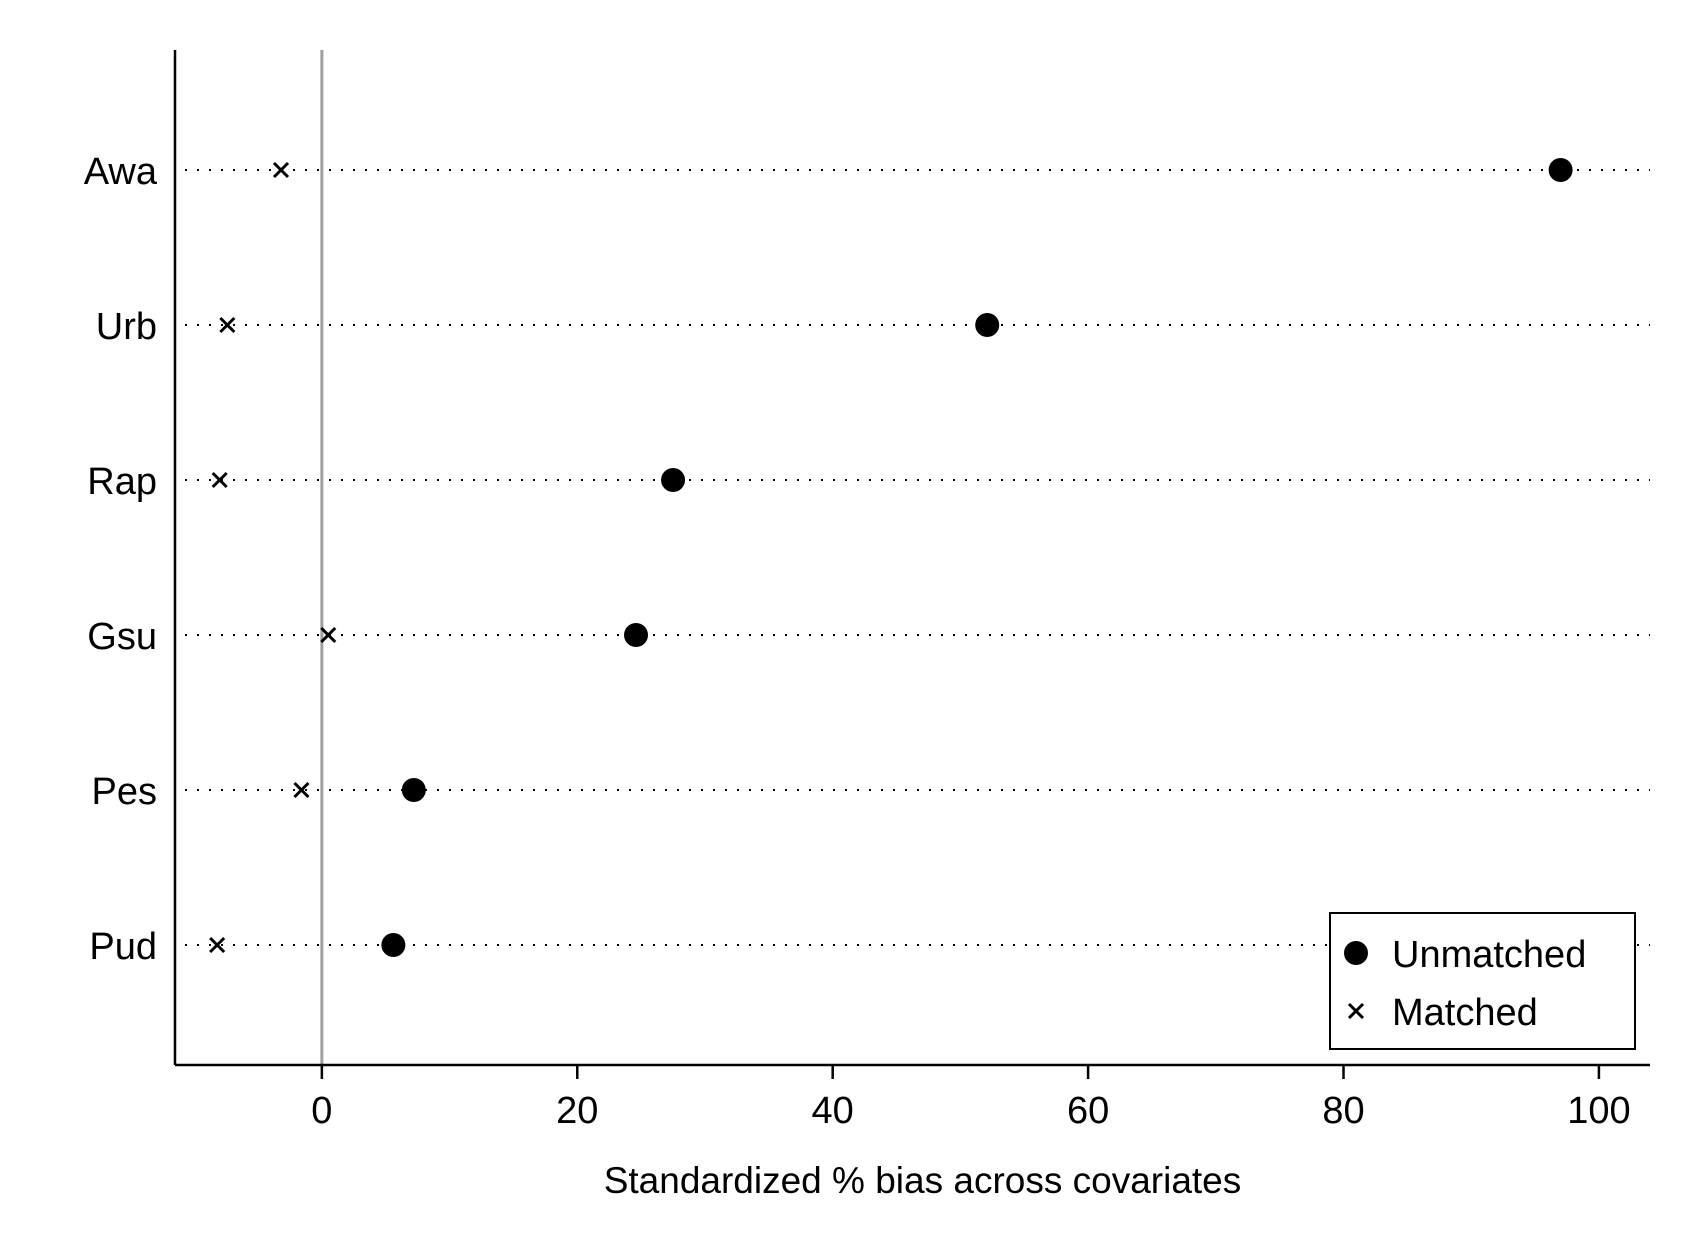 This screenshot has width=1695, height=1242. What do you see at coordinates (923, 1180) in the screenshot?
I see `x-axis-title: Standardized % bias across covariates` at bounding box center [923, 1180].